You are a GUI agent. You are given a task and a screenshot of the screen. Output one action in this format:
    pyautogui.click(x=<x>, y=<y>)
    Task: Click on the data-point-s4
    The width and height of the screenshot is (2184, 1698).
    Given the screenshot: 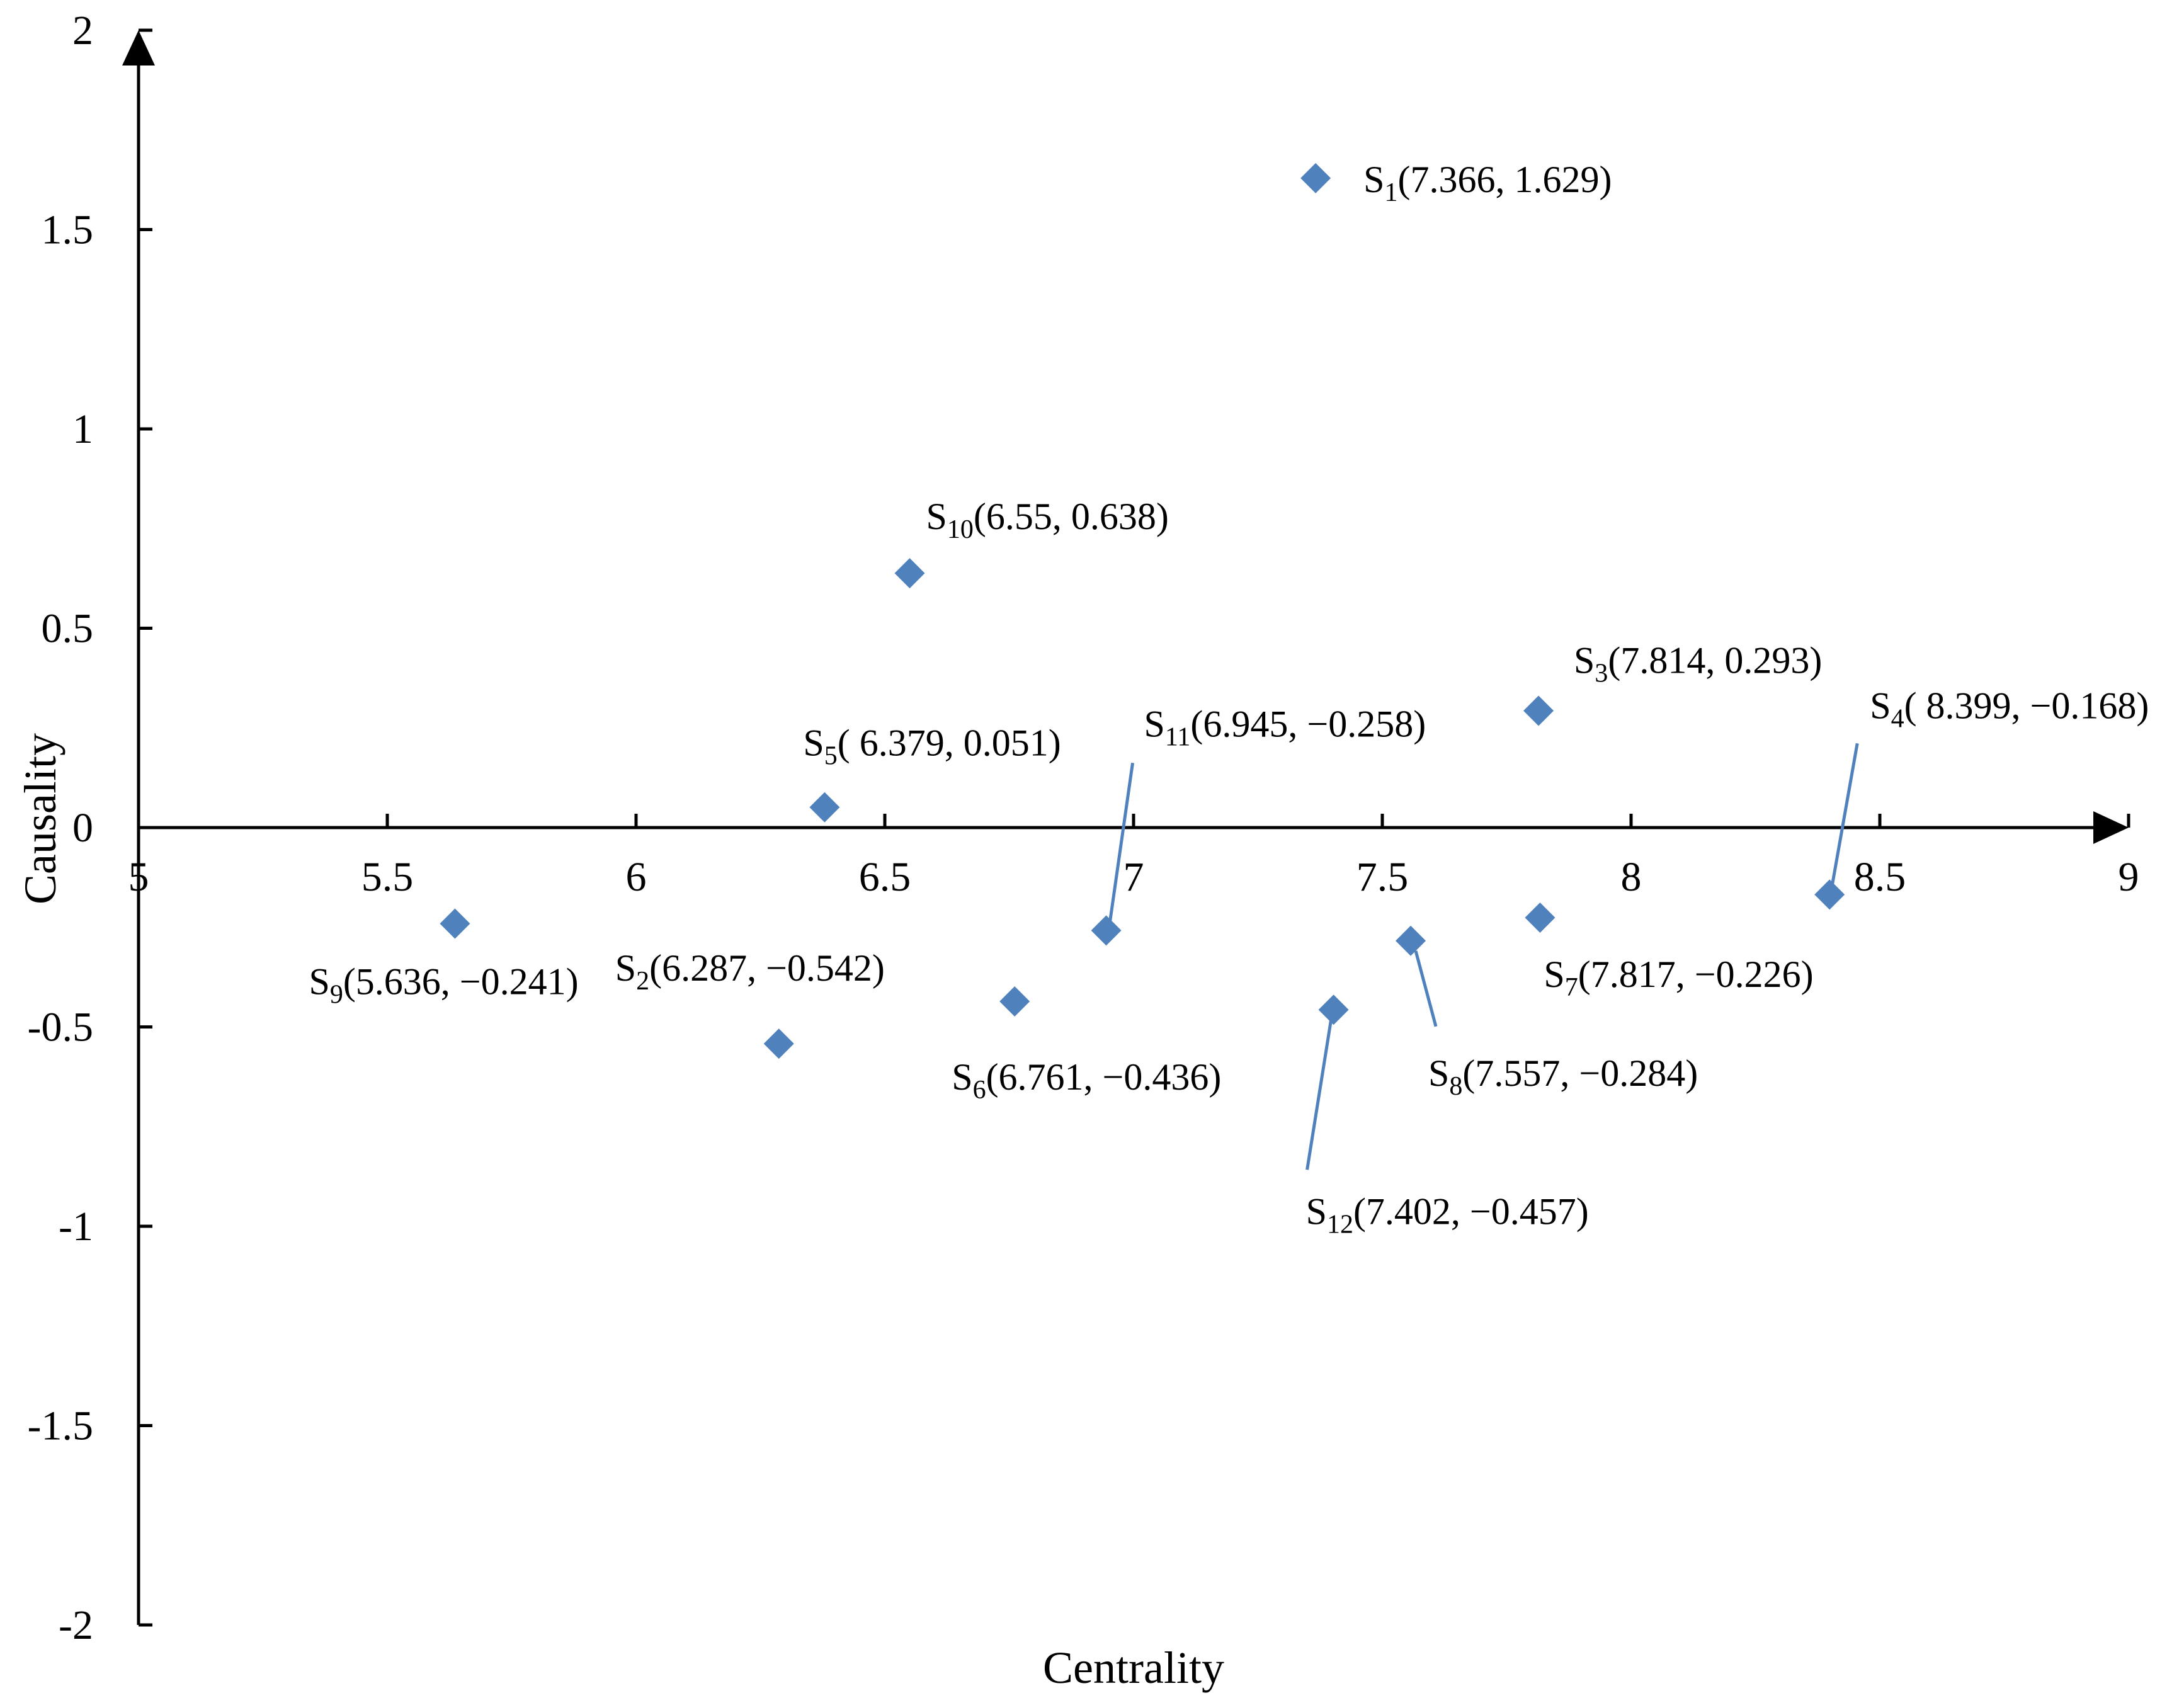 What is the action you would take?
    pyautogui.click(x=1829, y=894)
    